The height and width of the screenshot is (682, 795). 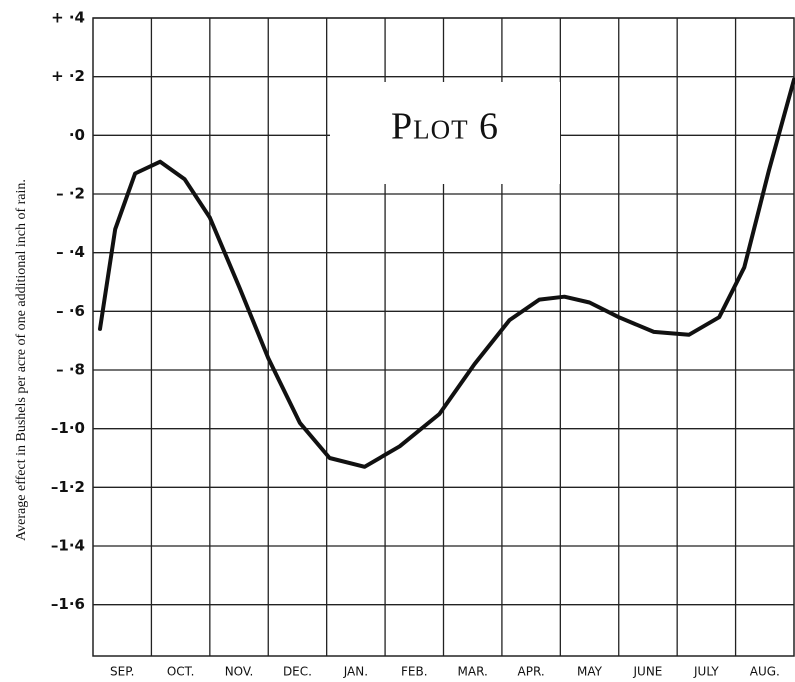 What do you see at coordinates (68, 487) in the screenshot?
I see `y-tick-label: –1·2` at bounding box center [68, 487].